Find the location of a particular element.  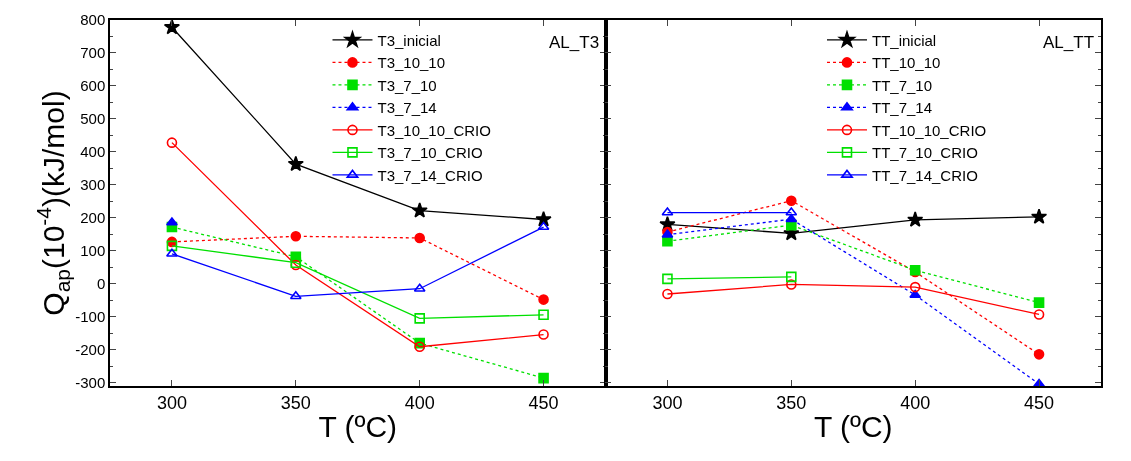

legend-label: TT_7_14 is located at coordinates (902, 108).